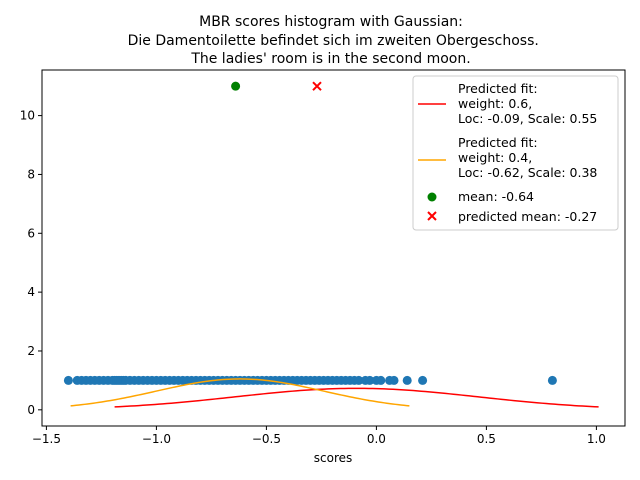 The width and height of the screenshot is (640, 480). What do you see at coordinates (331, 22) in the screenshot?
I see `chart-title-line-1: MBR scores histogram with Gaussian:` at bounding box center [331, 22].